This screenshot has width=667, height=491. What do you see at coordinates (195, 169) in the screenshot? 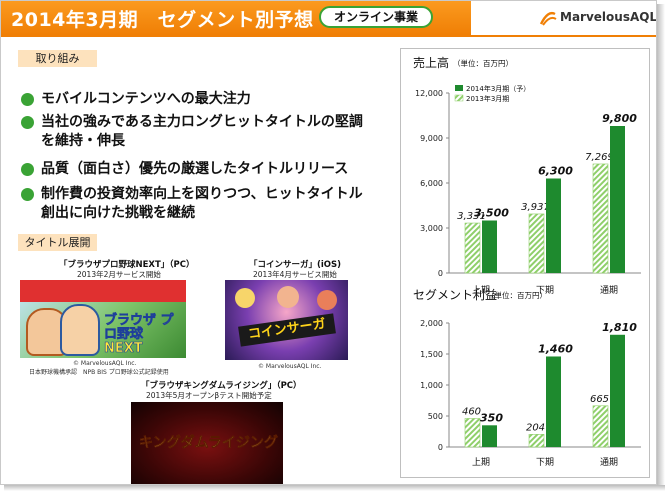
I see `bullet-3-text: 品質（面白さ）優先の厳選したタイトルリリース` at bounding box center [195, 169].